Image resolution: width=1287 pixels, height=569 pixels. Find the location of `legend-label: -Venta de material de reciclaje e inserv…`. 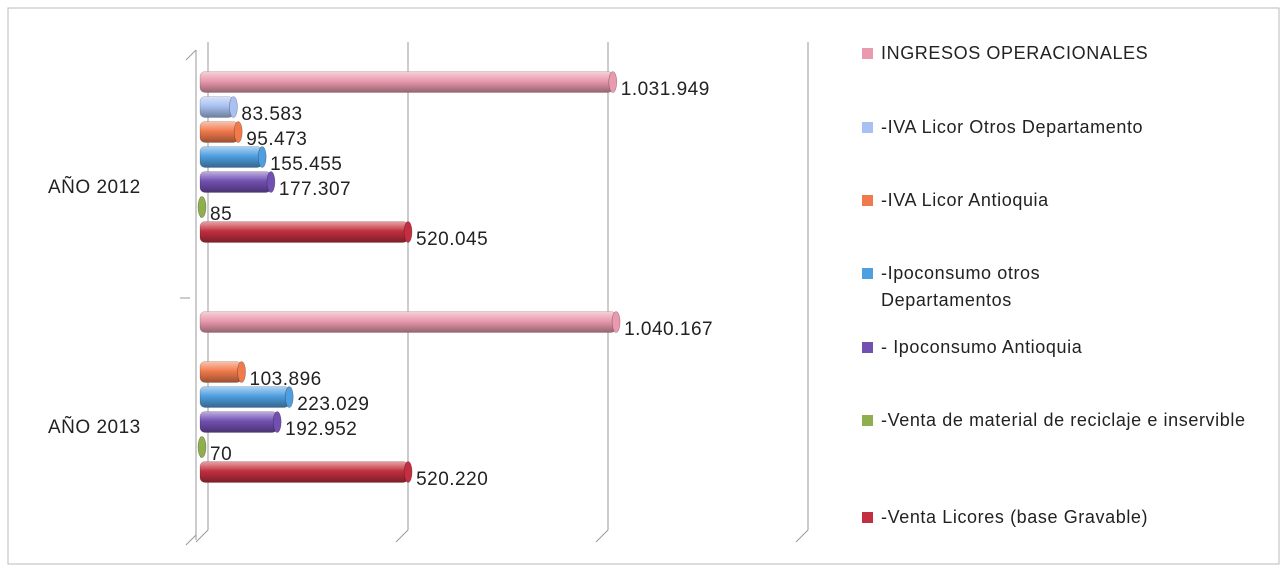

legend-label: -Venta de material de reciclaje e inserv… is located at coordinates (1063, 420).